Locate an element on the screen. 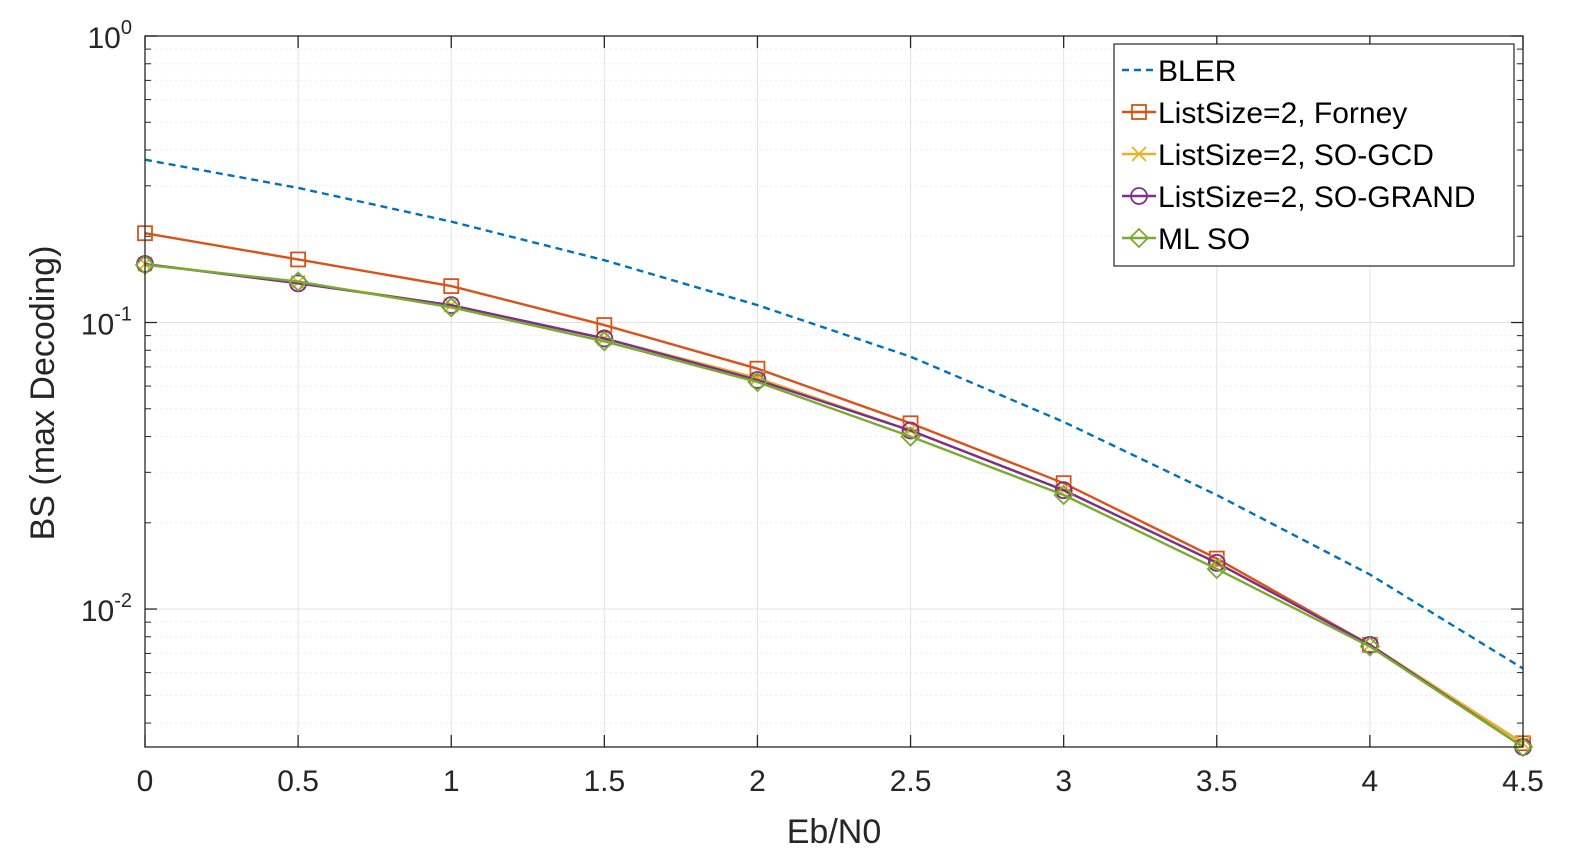 The width and height of the screenshot is (1578, 857). x-tick-label: 1 is located at coordinates (451, 781).